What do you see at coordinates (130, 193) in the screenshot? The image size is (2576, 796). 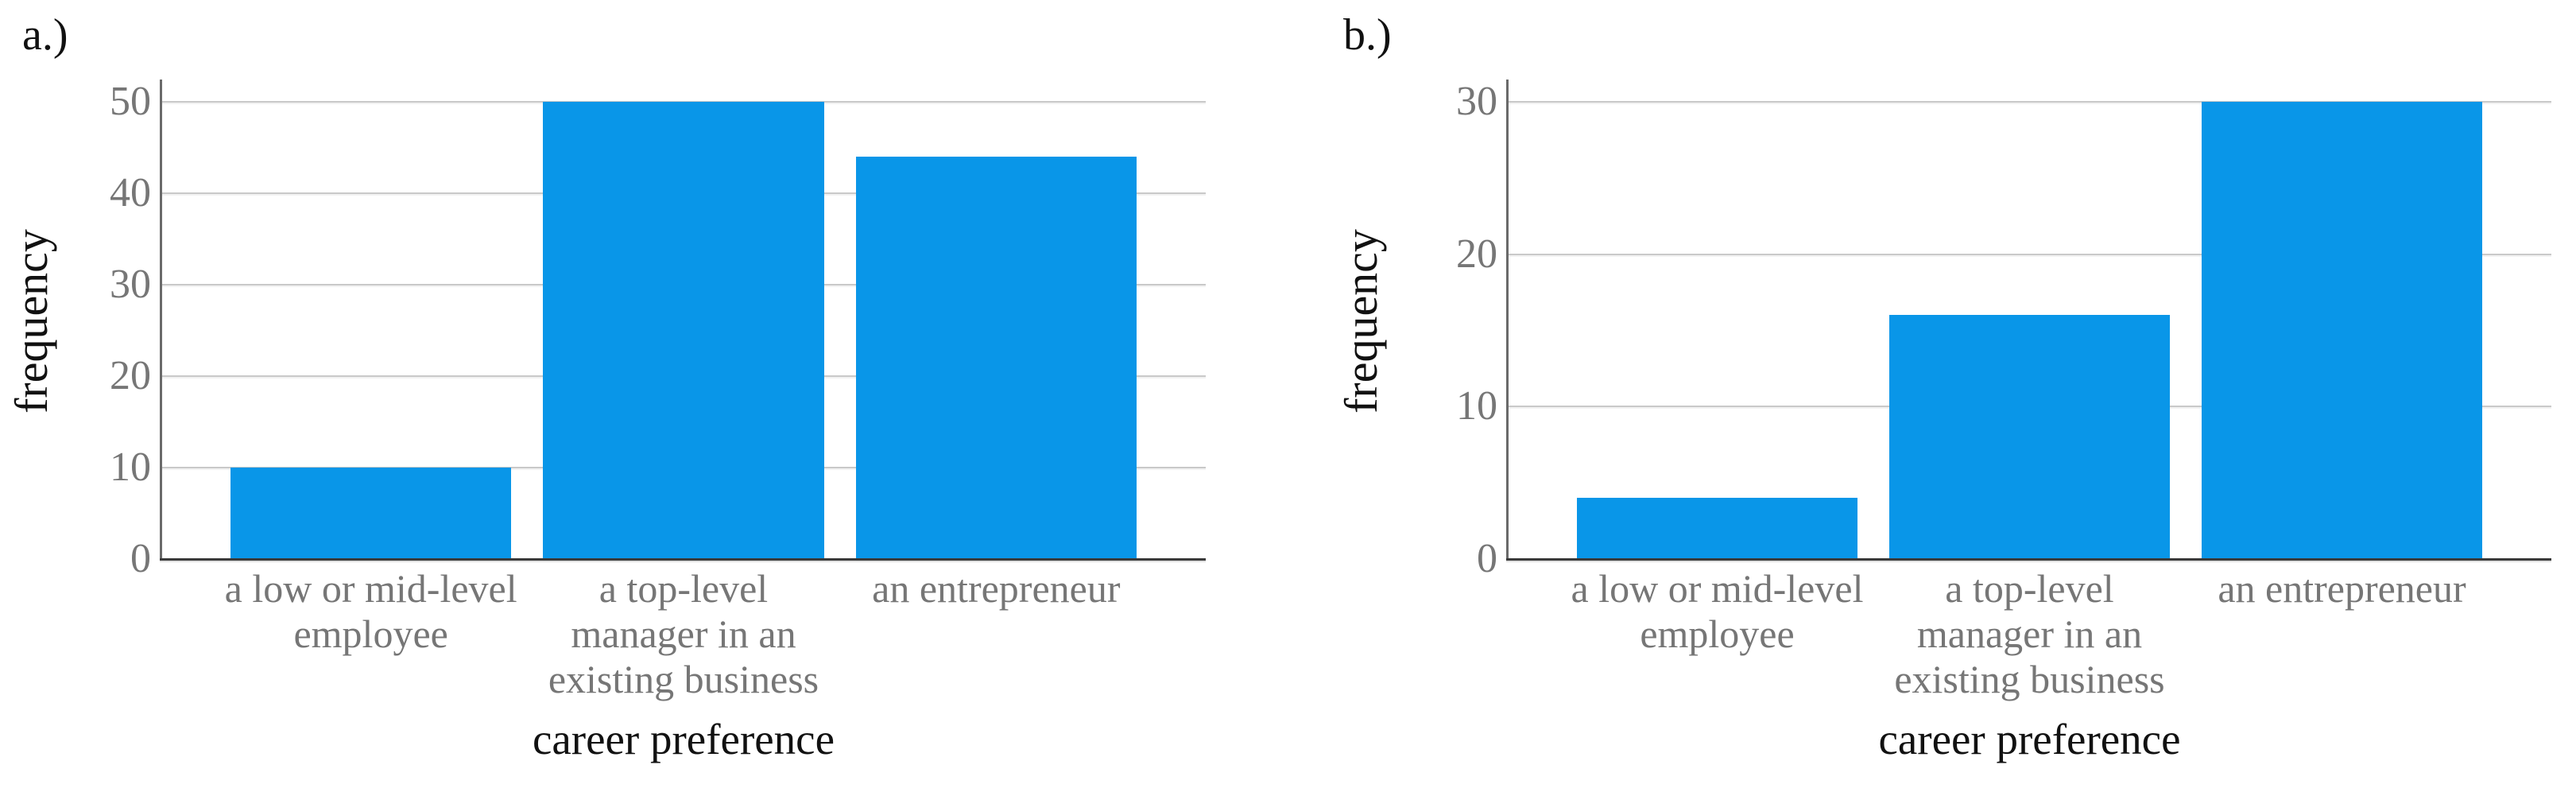 I see `y-tick-label-40: 40` at bounding box center [130, 193].